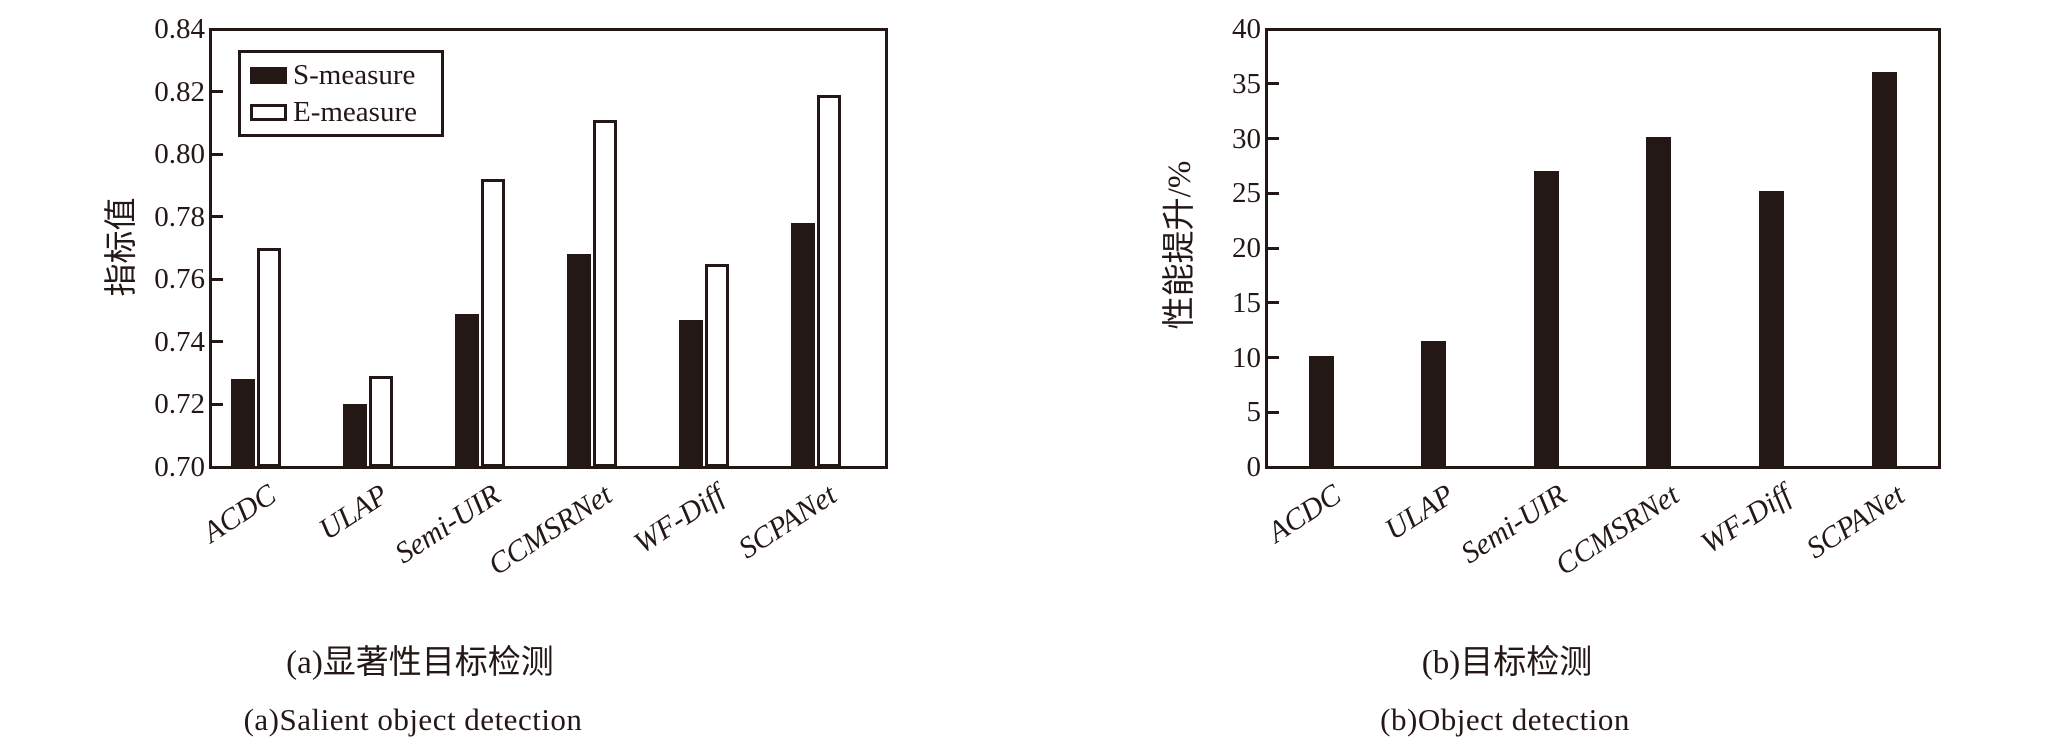 Image resolution: width=2065 pixels, height=749 pixels. Describe the element at coordinates (1617, 530) in the screenshot. I see `x-category-label-b-ccmsrnet: CCMSRNet` at that location.